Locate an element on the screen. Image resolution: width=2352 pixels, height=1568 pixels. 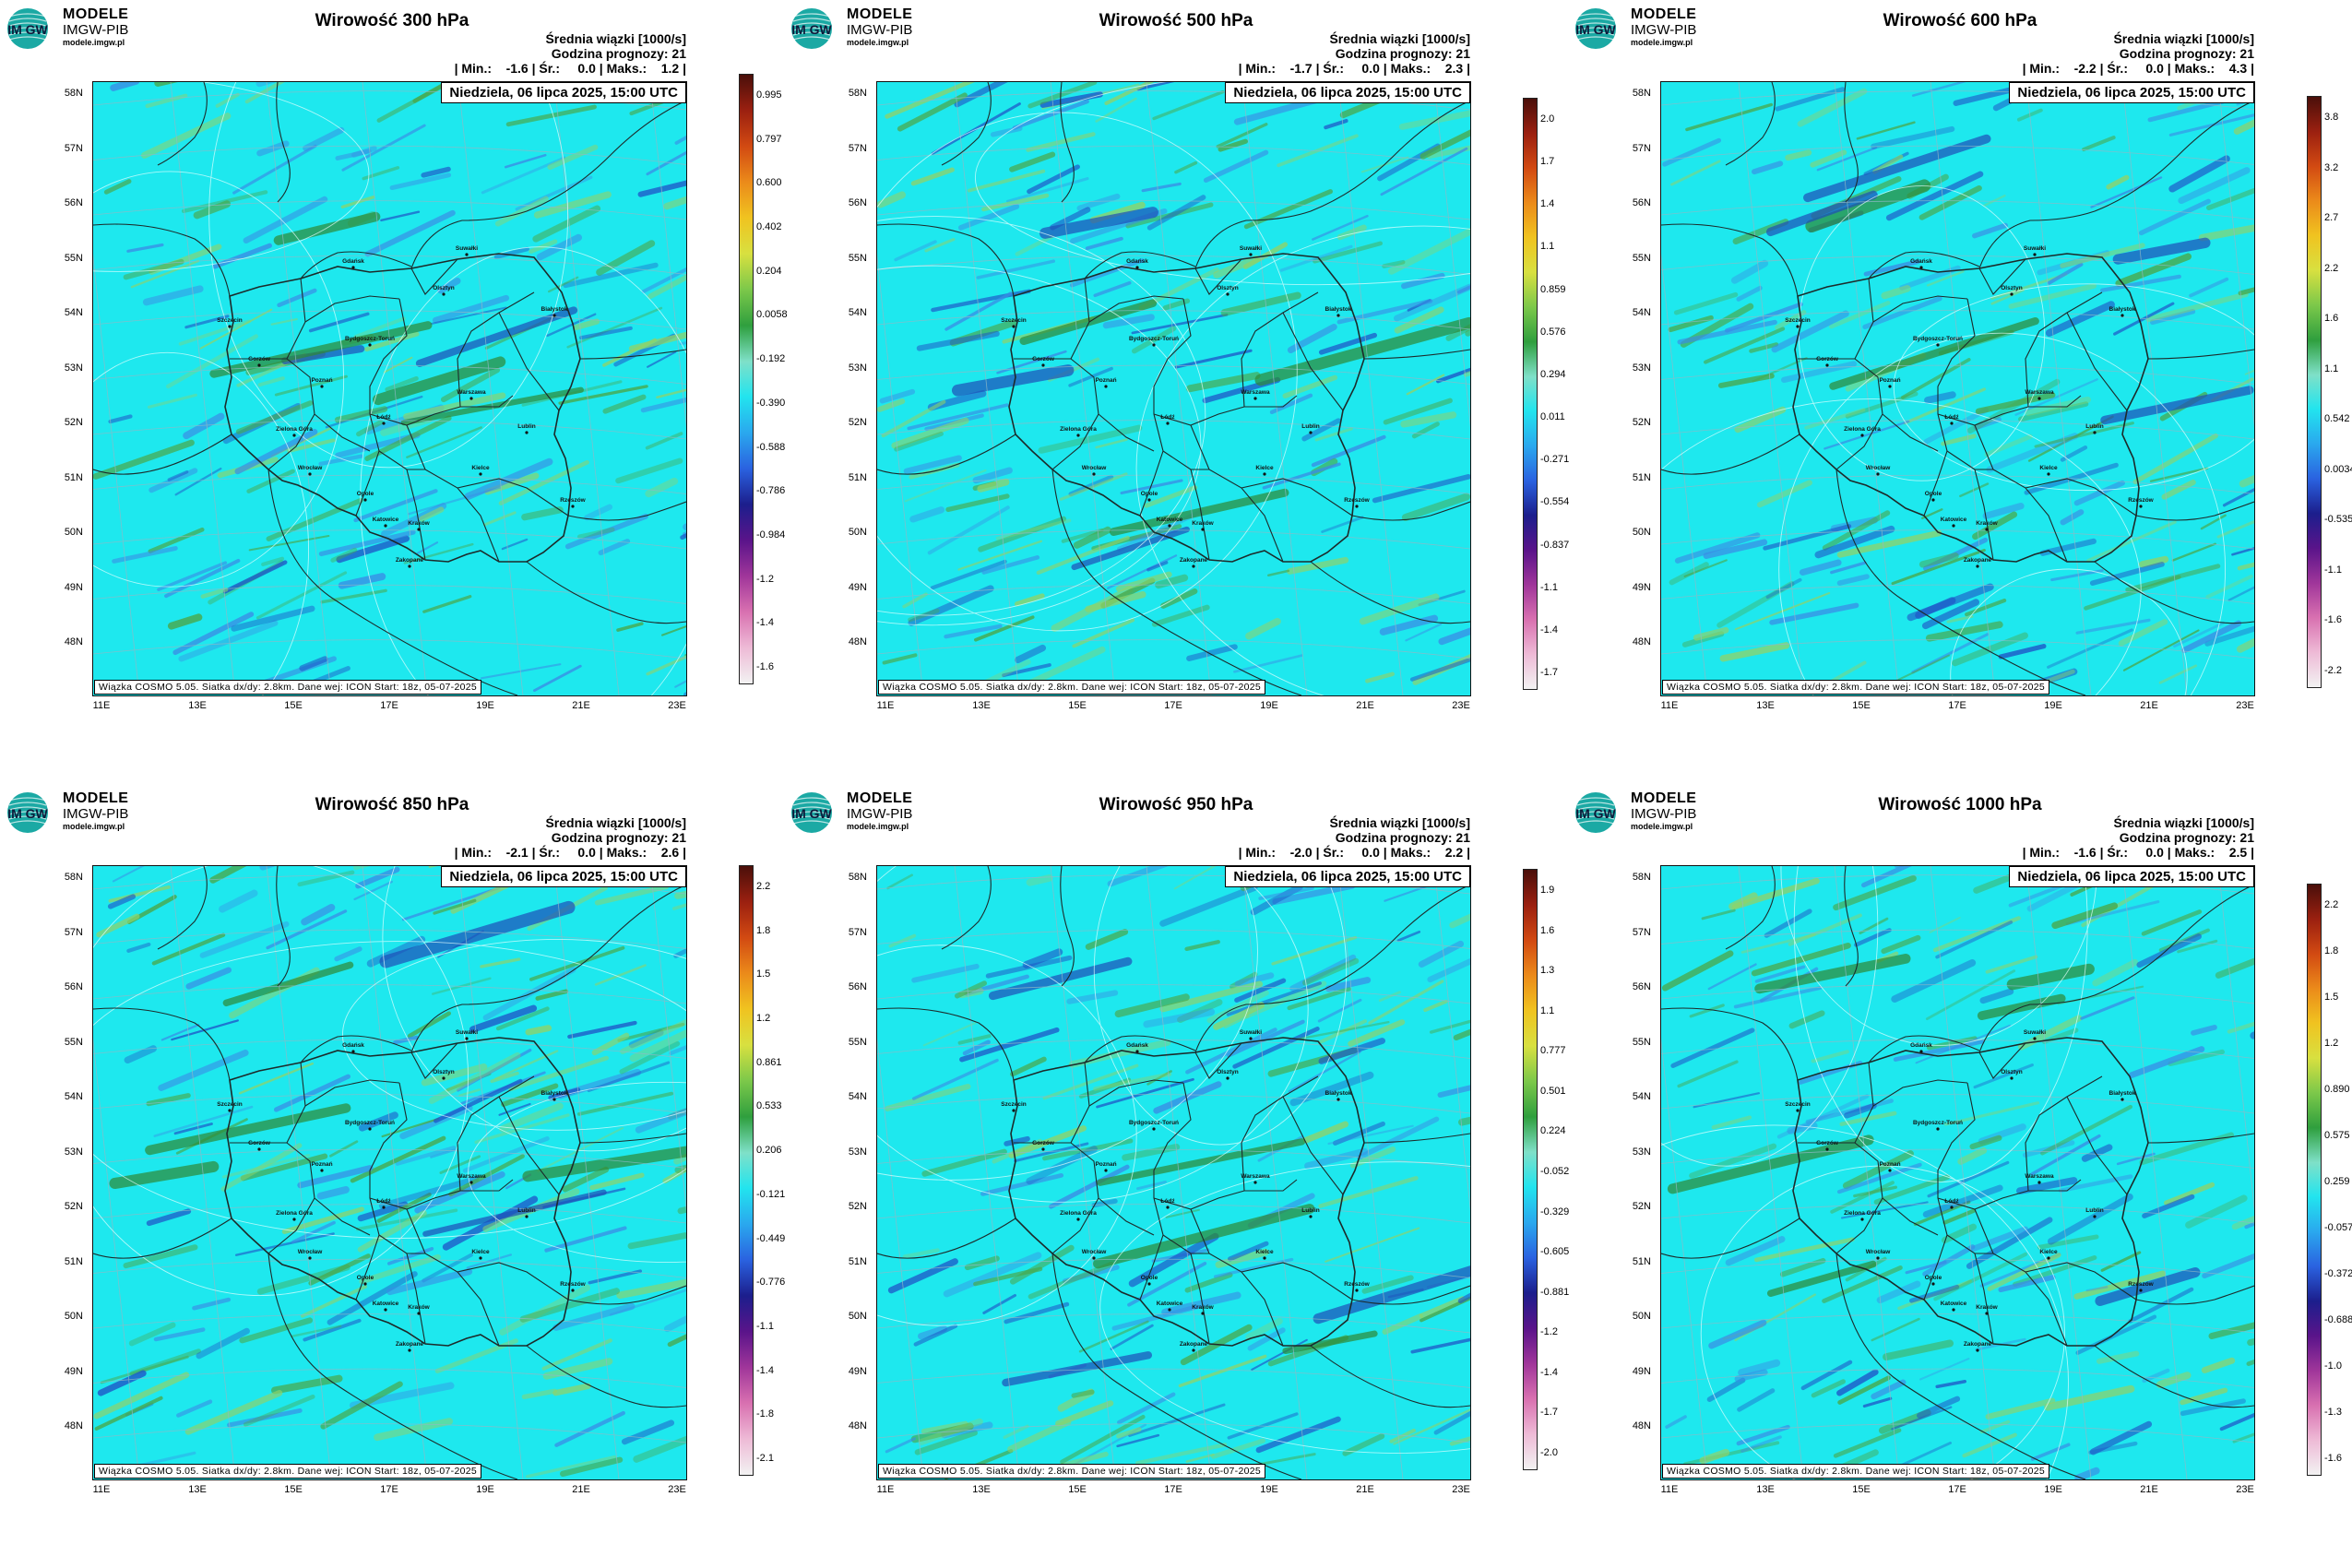
city-label: Zakopane is located at coordinates (1194, 560).